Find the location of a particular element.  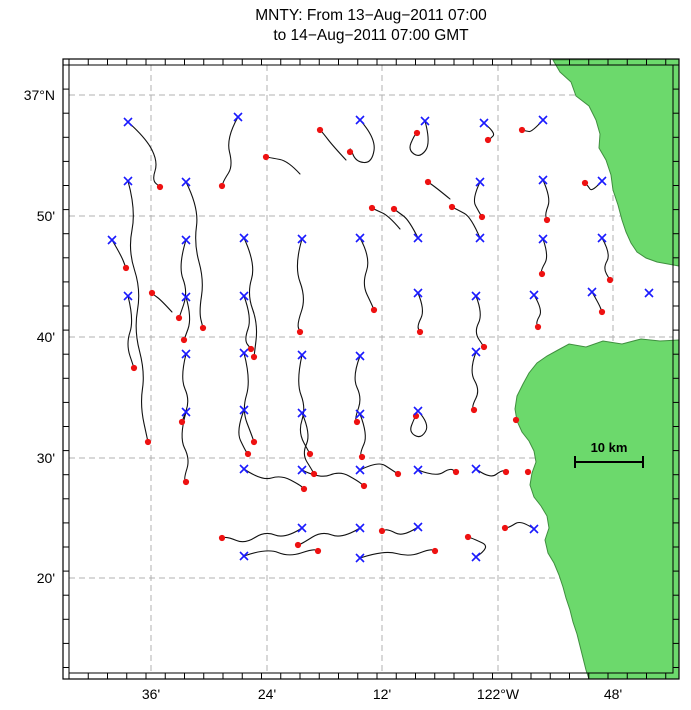

land-polygon is located at coordinates (597, 509).